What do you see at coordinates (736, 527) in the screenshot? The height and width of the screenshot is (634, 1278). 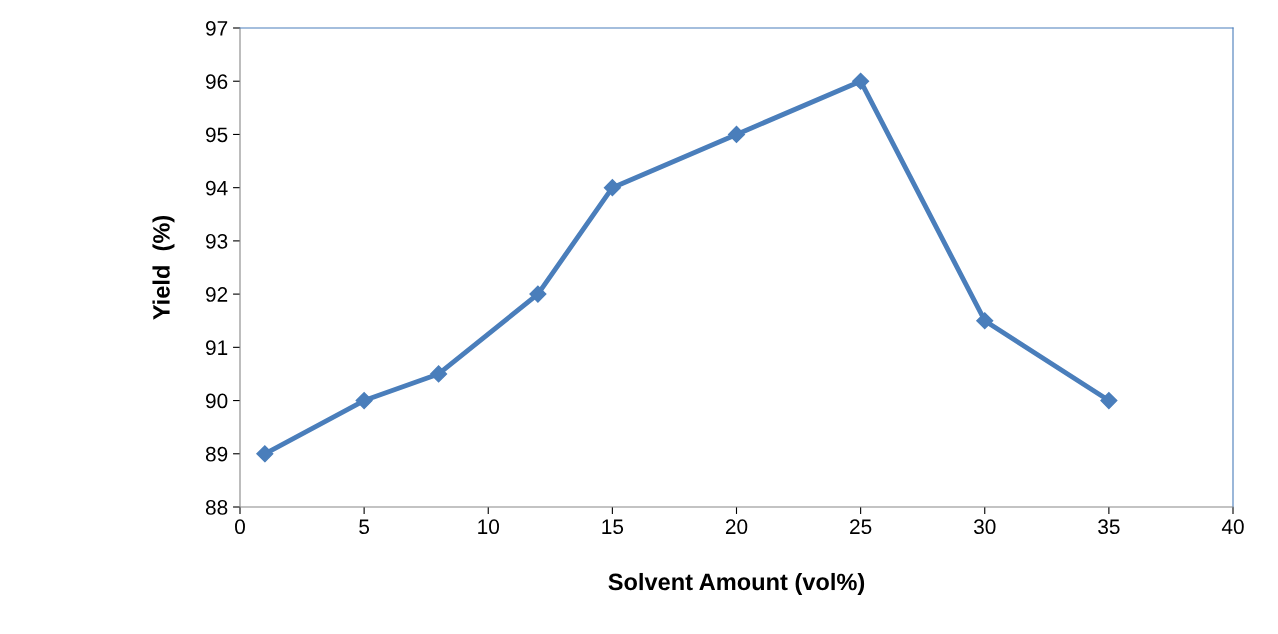 I see `x-tick-label: 20` at bounding box center [736, 527].